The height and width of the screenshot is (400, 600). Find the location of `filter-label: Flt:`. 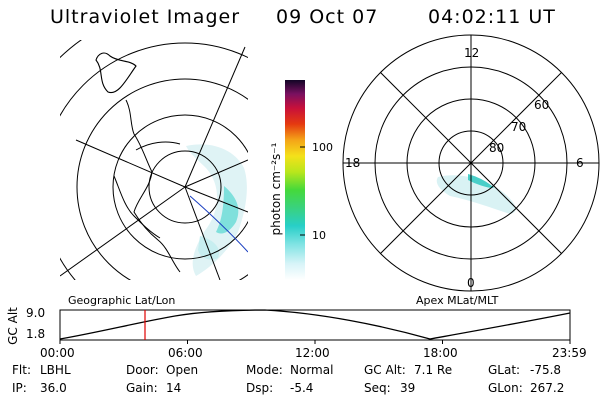

filter-label: Flt: is located at coordinates (21, 370).